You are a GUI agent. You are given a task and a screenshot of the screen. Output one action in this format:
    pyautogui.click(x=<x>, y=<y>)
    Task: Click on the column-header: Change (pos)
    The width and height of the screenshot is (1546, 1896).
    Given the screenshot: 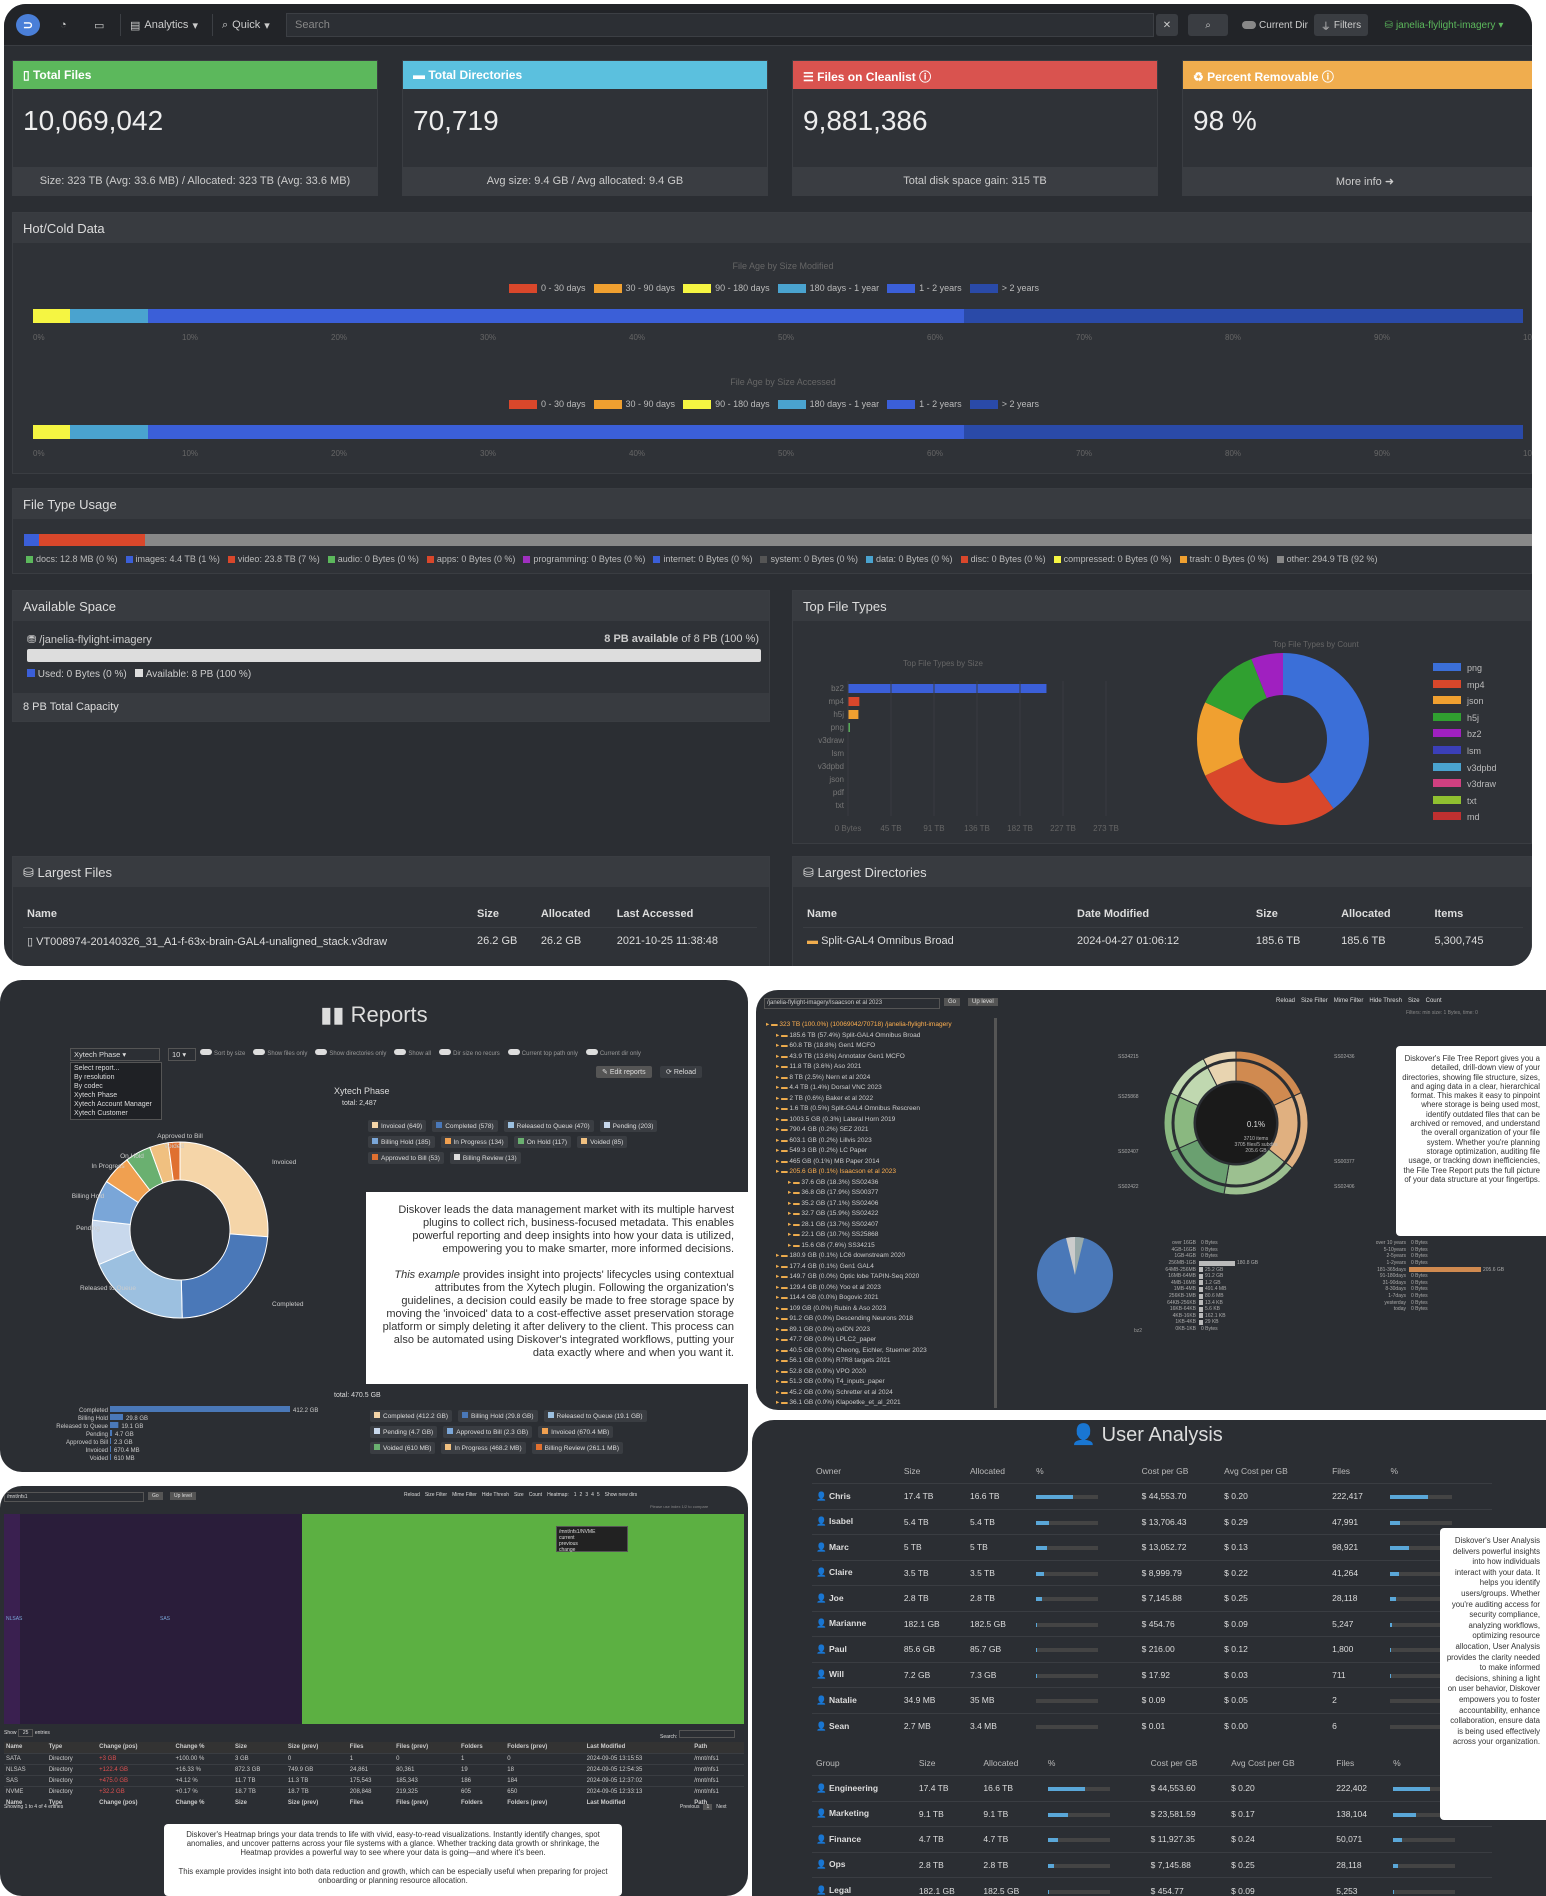 What is the action you would take?
    pyautogui.click(x=118, y=1747)
    